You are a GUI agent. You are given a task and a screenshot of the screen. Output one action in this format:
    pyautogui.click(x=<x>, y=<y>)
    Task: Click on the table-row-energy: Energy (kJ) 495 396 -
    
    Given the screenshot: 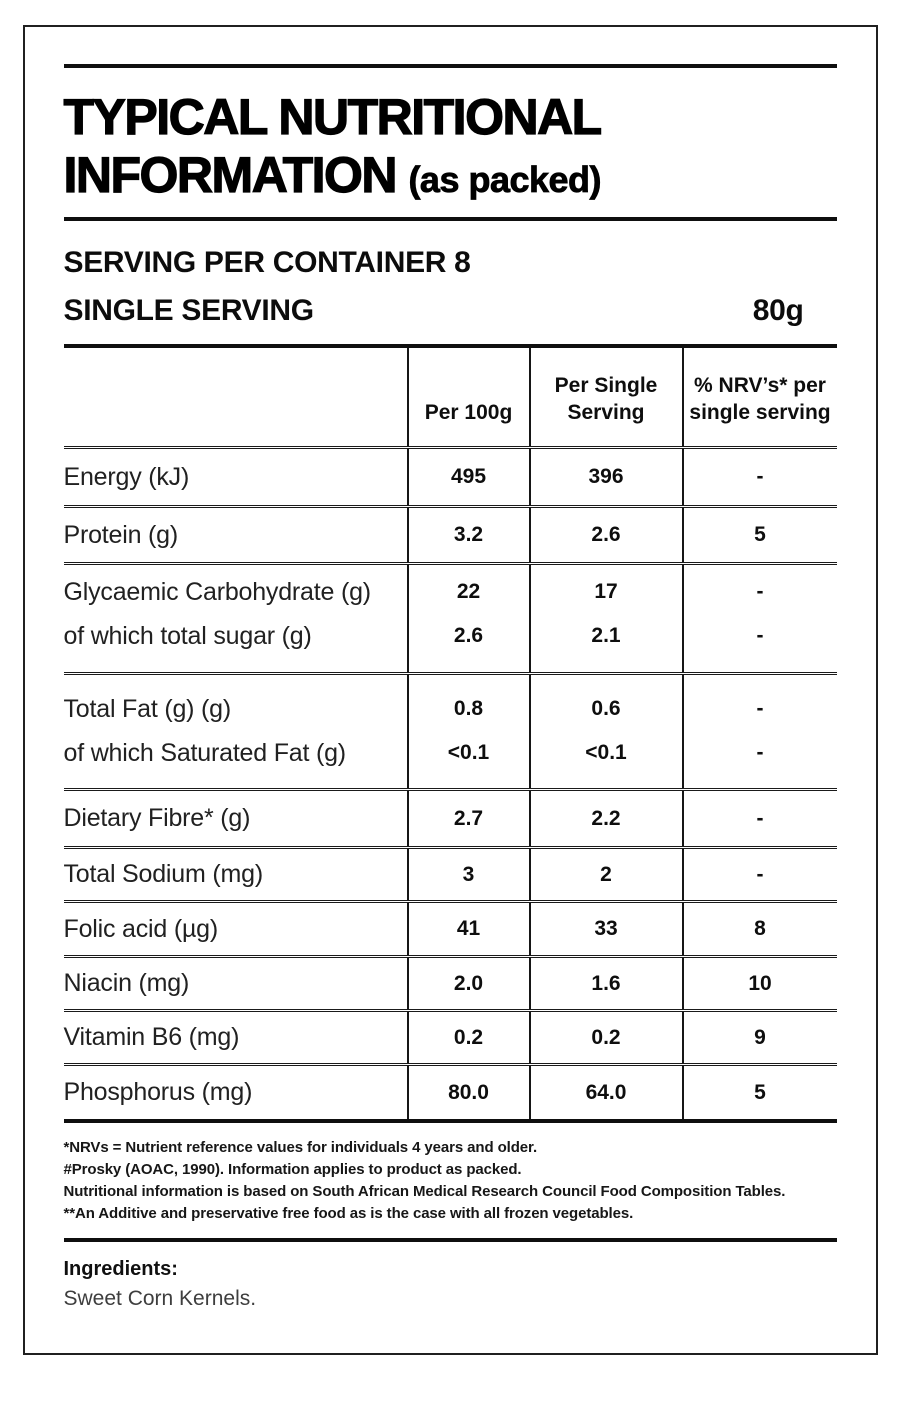 What is the action you would take?
    pyautogui.click(x=450, y=478)
    